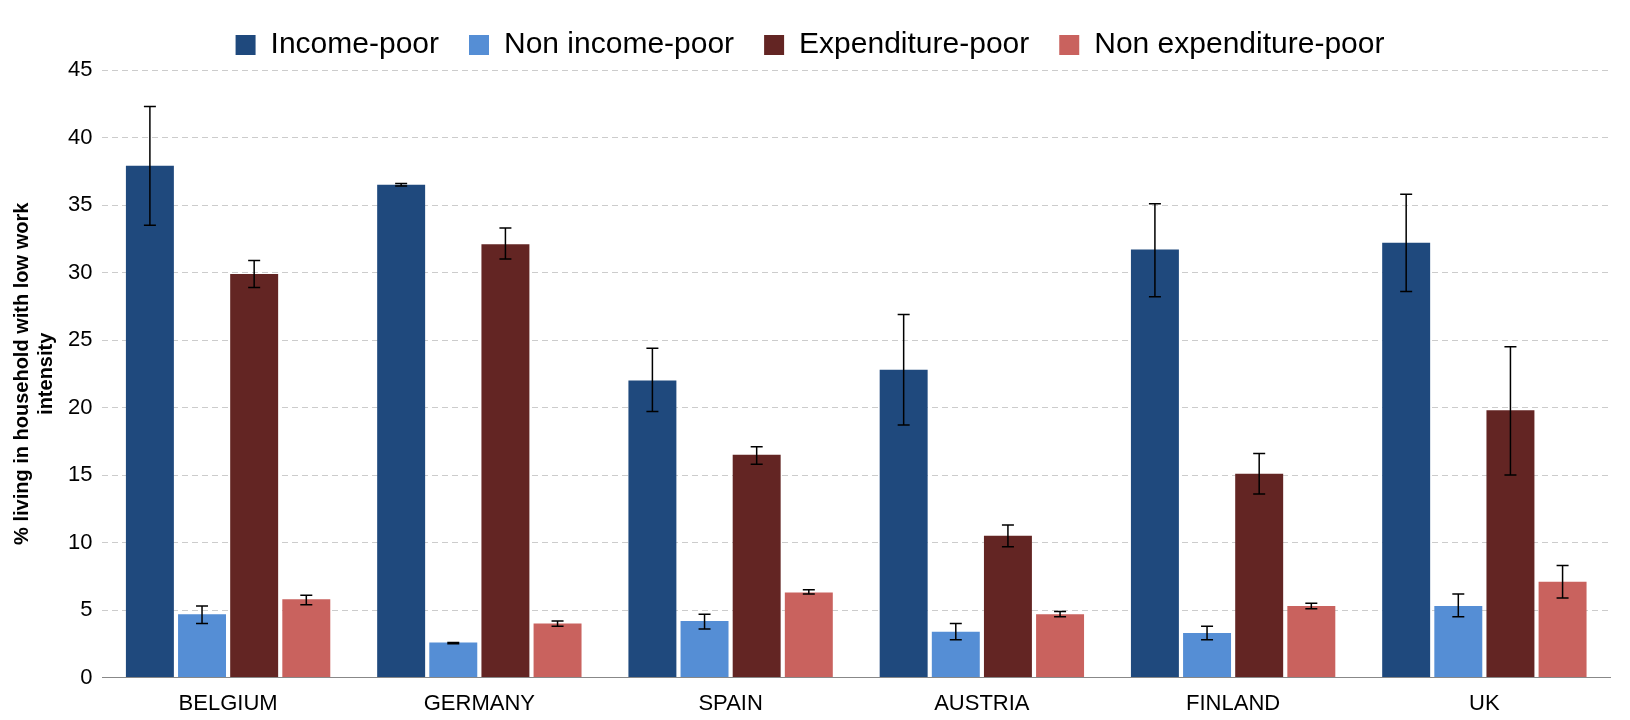 The width and height of the screenshot is (1630, 720). I want to click on legend-label: Expenditure-poor, so click(914, 43).